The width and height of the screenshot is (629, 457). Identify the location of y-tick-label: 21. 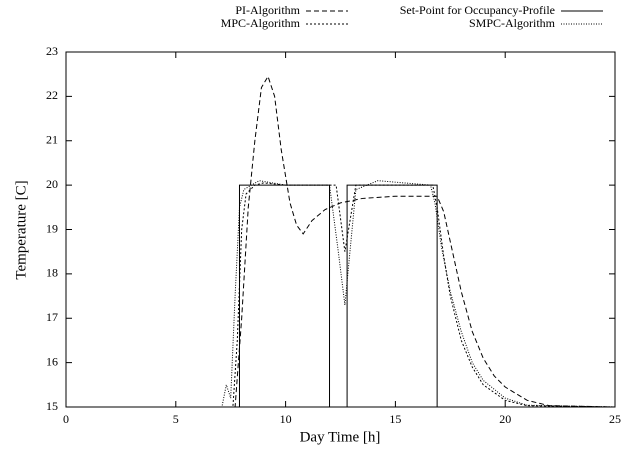
(52, 140).